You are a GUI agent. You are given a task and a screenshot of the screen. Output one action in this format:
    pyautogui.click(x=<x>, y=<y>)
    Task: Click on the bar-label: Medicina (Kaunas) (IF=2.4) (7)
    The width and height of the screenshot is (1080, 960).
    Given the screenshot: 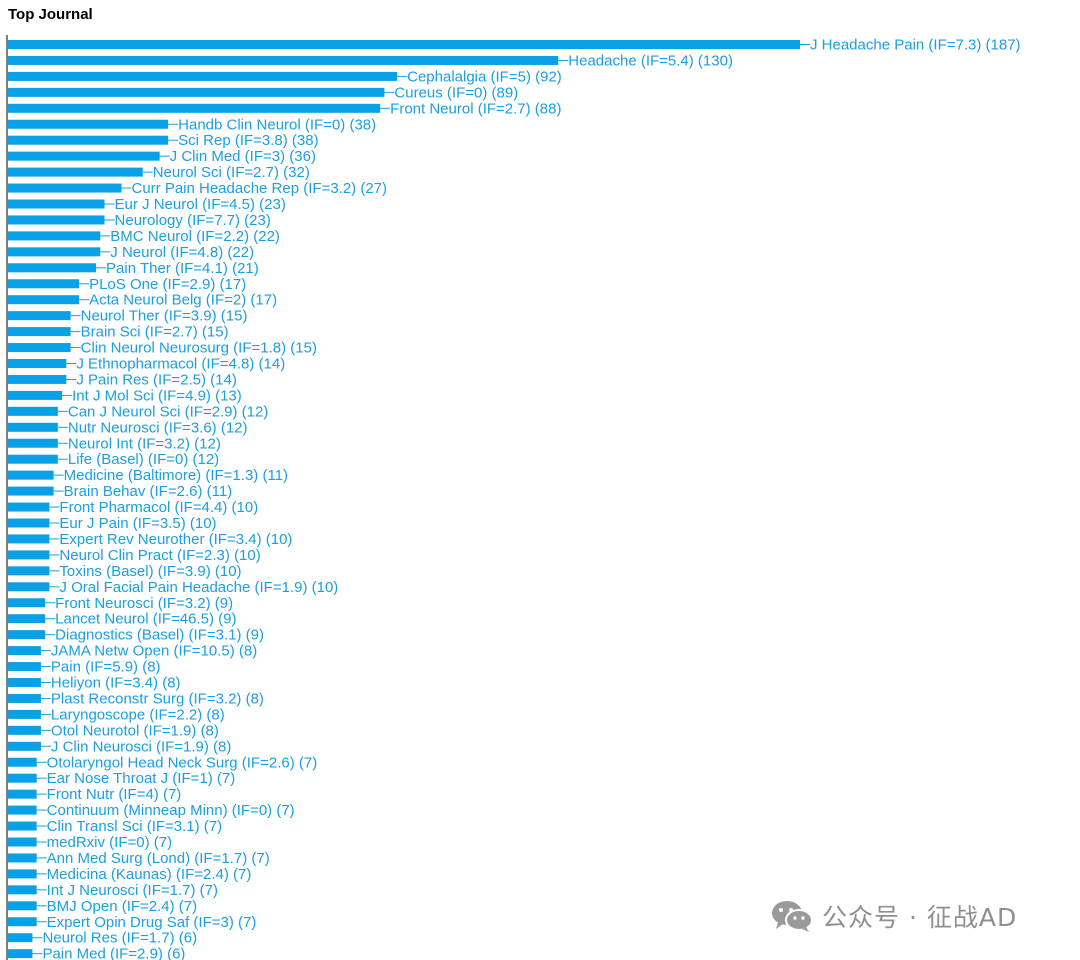 What is the action you would take?
    pyautogui.click(x=149, y=874)
    